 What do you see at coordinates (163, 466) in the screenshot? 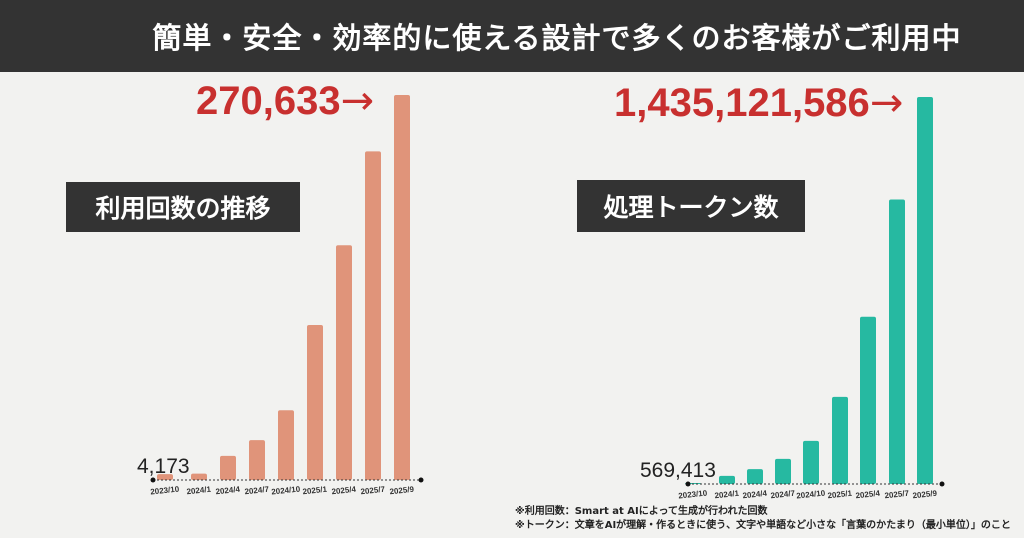
I see `left-first-value: 4,173` at bounding box center [163, 466].